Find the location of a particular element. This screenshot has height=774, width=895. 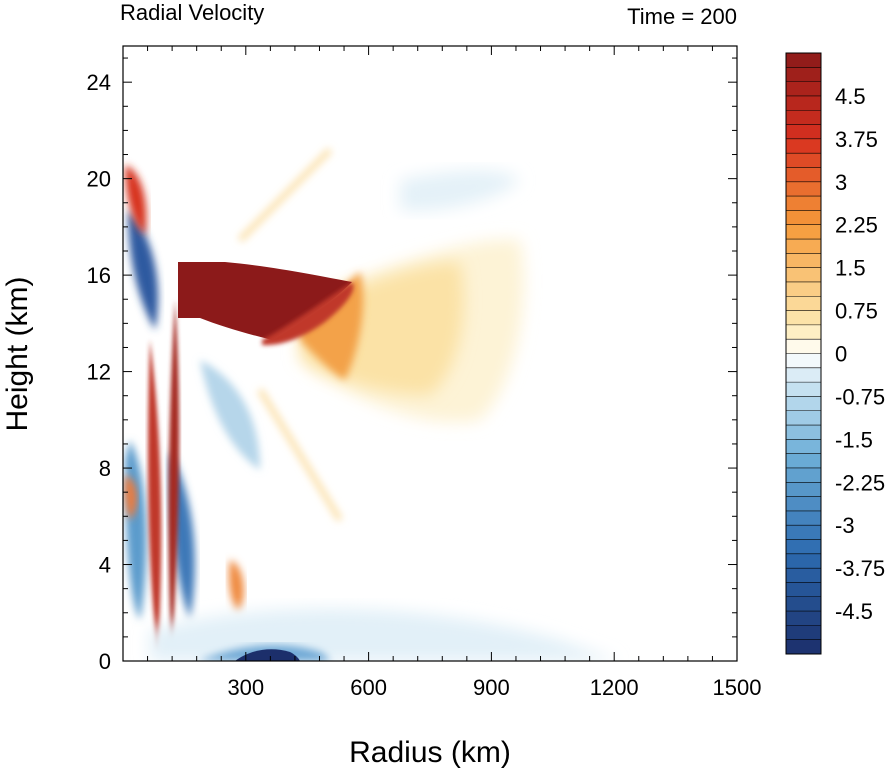

core-red-top is located at coordinates (136, 200).